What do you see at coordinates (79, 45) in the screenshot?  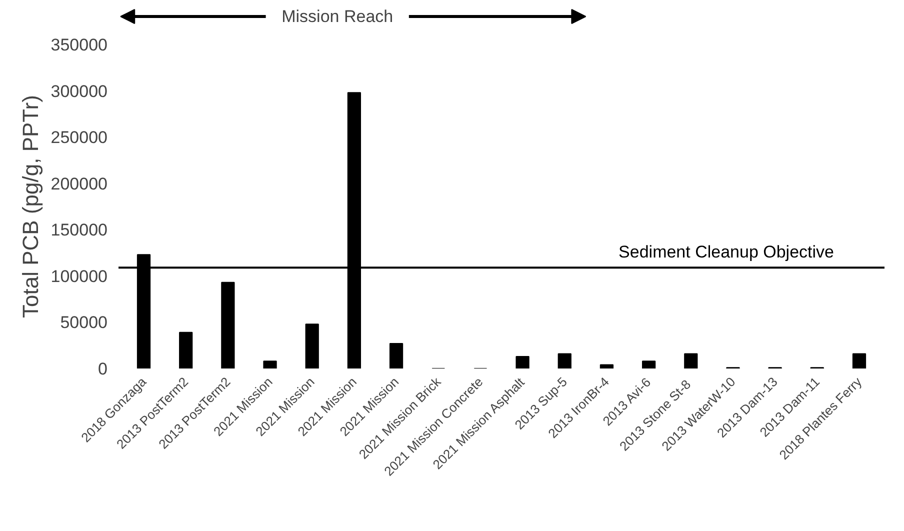 I see `y-tick-label: 350000` at bounding box center [79, 45].